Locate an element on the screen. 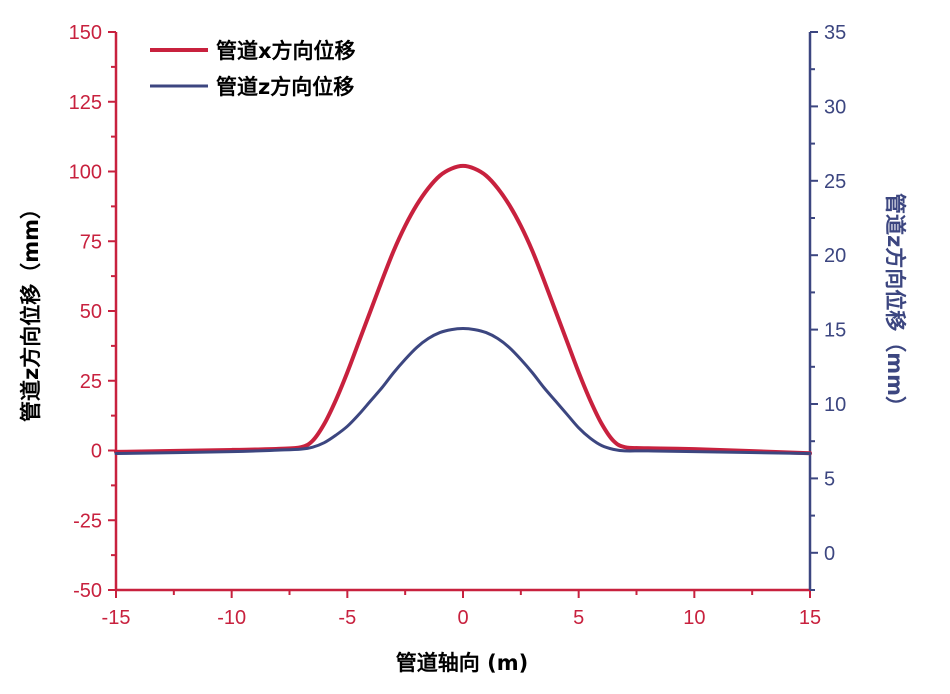 This screenshot has width=950, height=694. y-right-tick-label: 30 is located at coordinates (835, 107).